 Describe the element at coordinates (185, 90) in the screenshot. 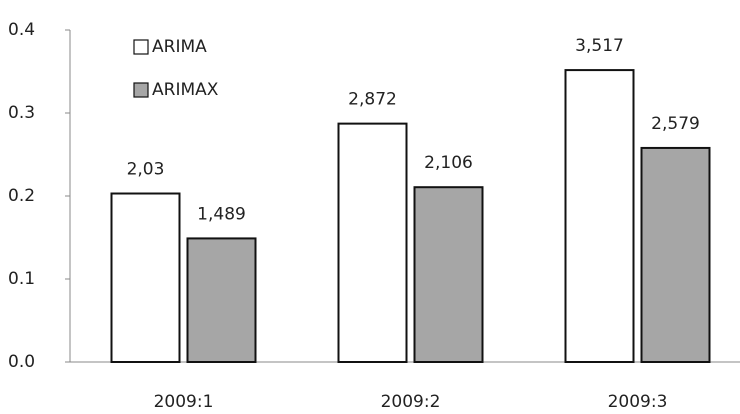

I see `legend-label: ARIMAX` at that location.